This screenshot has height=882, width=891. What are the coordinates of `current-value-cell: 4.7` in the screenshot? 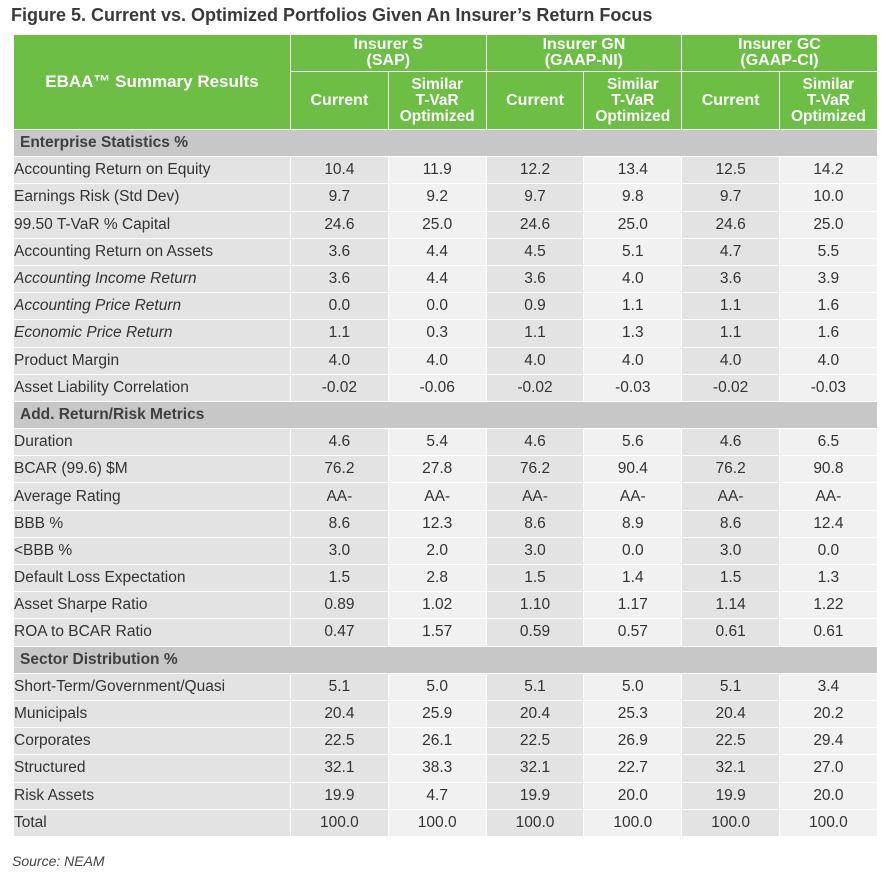 It's located at (730, 251).